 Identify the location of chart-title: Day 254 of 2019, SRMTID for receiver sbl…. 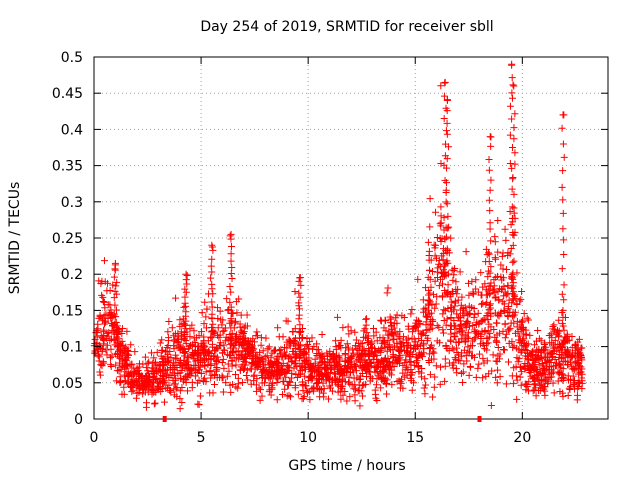
(346, 27).